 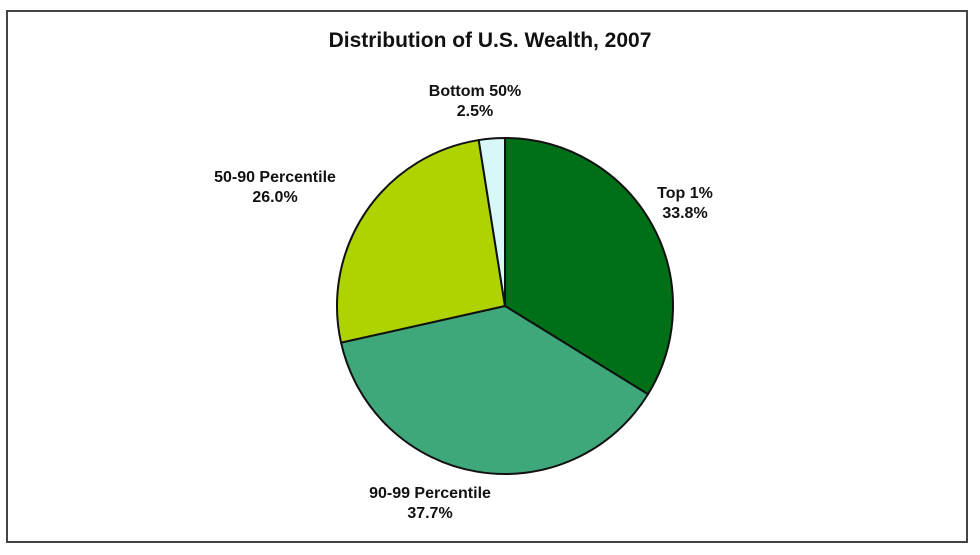 I want to click on label-bottom-50-value: 2.5%, so click(x=475, y=111).